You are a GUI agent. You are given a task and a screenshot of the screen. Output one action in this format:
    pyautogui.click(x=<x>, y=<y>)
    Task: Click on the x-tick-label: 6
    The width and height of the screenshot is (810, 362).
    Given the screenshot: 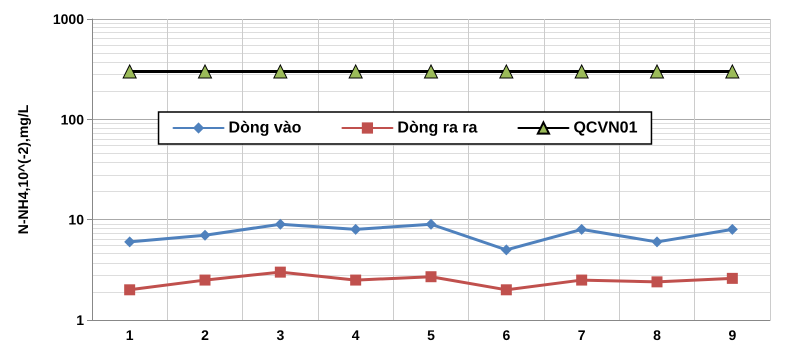 What is the action you would take?
    pyautogui.click(x=506, y=335)
    